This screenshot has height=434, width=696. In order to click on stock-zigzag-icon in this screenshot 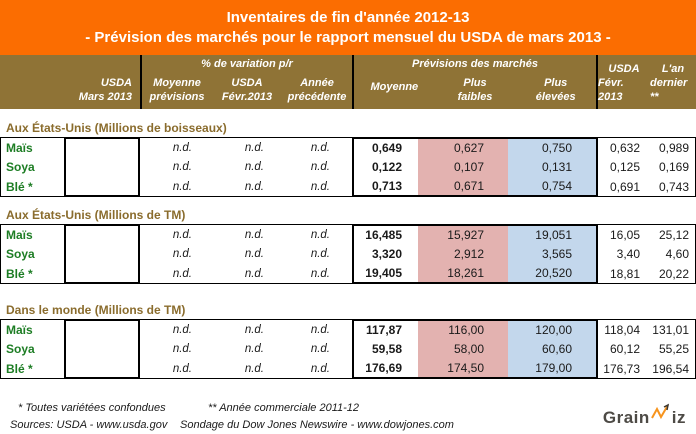, I will do `click(660, 413)`.